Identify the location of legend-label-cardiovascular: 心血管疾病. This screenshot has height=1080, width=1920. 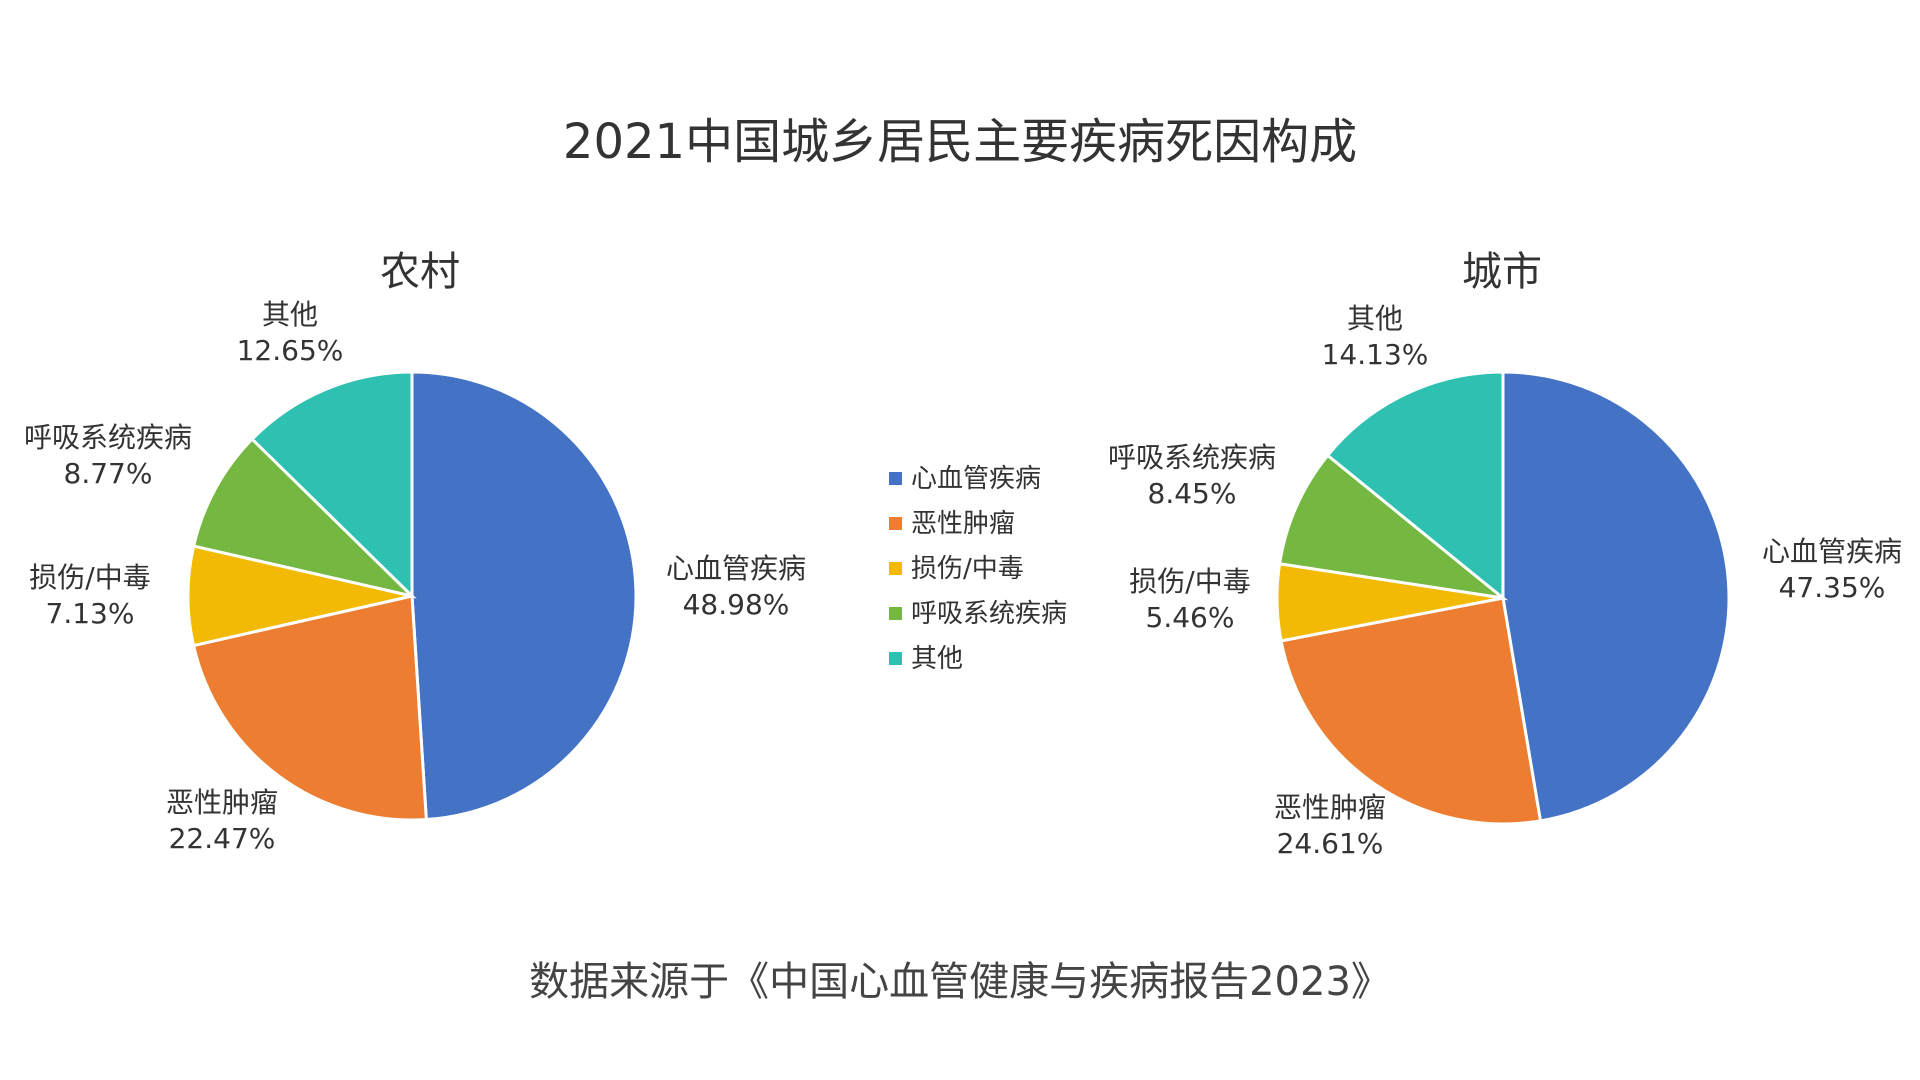
(976, 479).